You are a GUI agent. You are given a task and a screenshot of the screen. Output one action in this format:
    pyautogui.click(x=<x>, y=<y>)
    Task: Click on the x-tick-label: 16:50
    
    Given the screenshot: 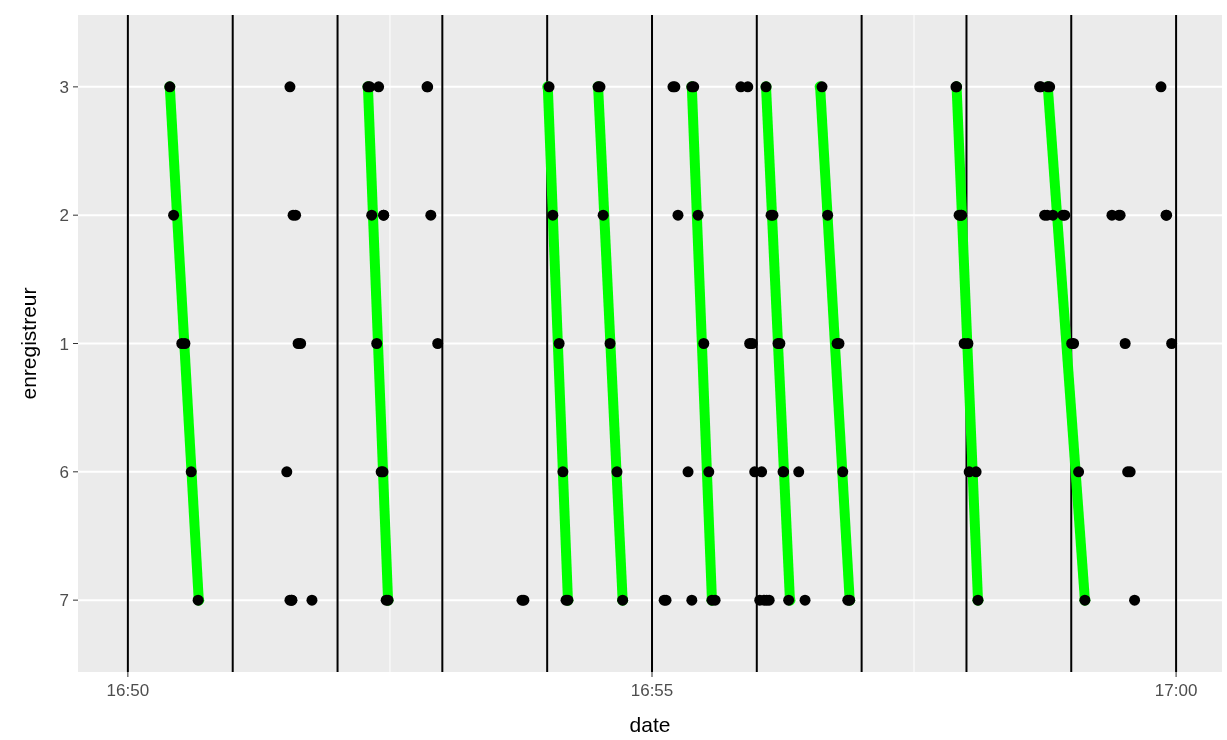 What is the action you would take?
    pyautogui.click(x=128, y=690)
    